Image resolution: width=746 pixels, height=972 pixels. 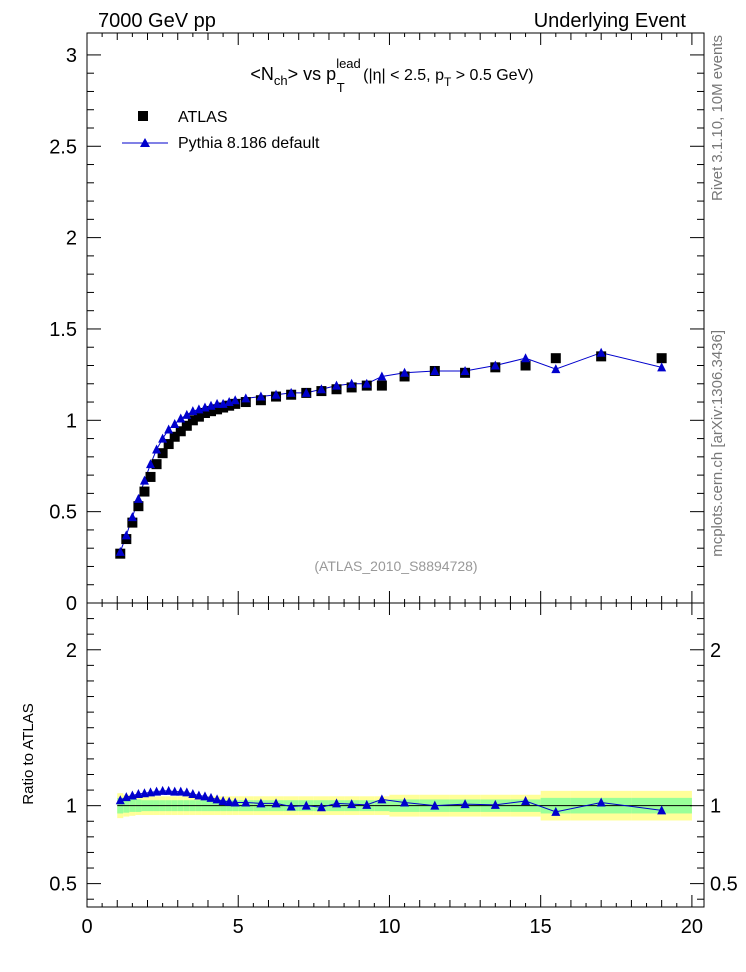 What do you see at coordinates (71, 56) in the screenshot?
I see `main-y-tick-label: 3` at bounding box center [71, 56].